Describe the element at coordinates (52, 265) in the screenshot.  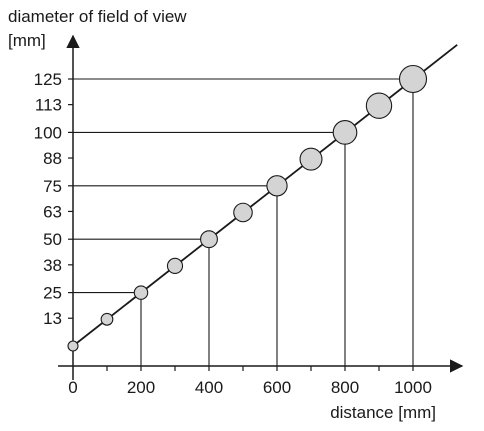
I see `y-tick-label: 38` at that location.